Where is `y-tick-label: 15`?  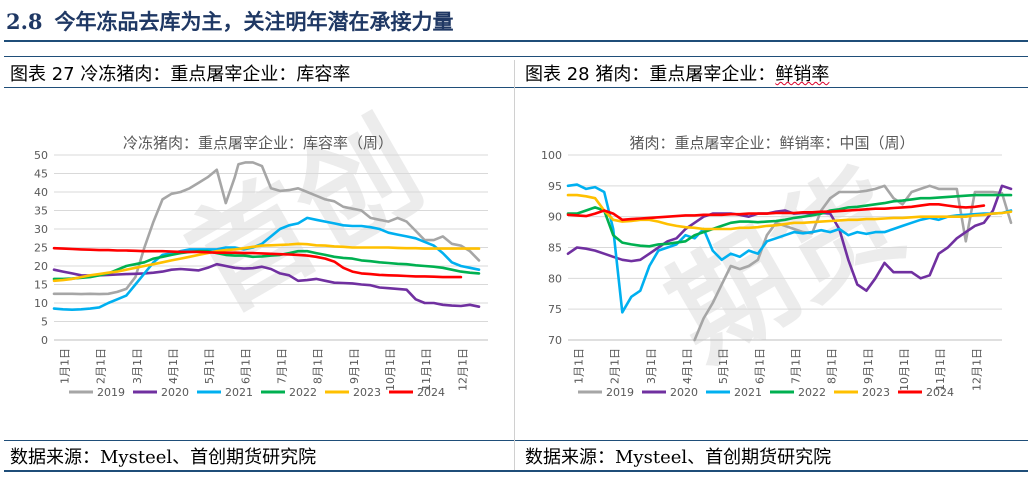
y-tick-label: 15 is located at coordinates (41, 285).